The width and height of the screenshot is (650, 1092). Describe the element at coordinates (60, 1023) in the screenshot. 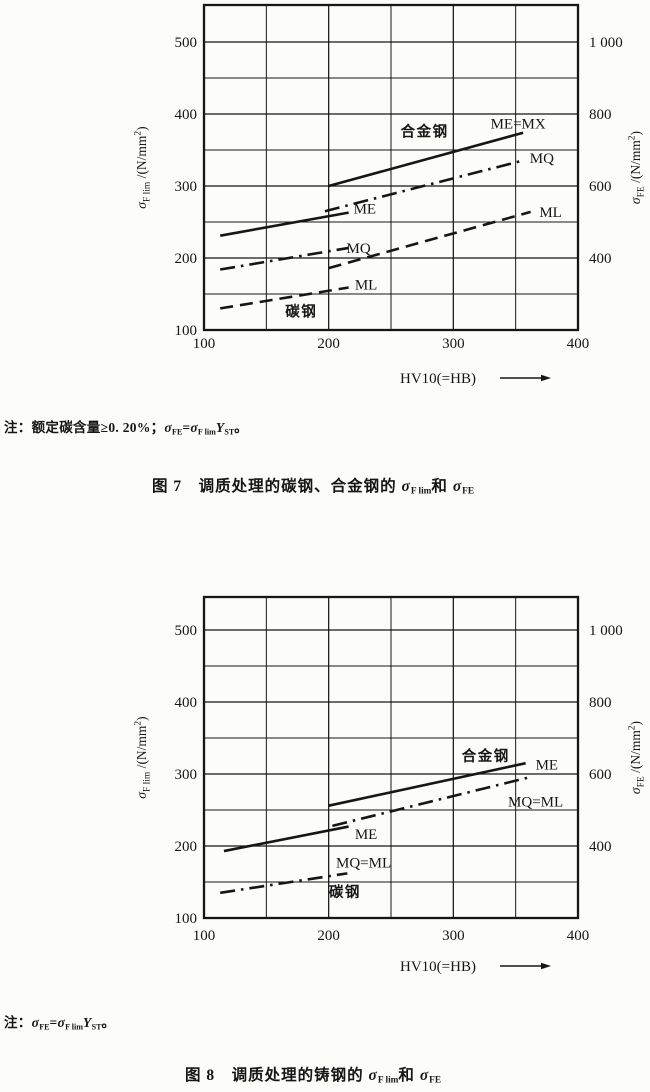

I see `figure8-note: 注：σFE=σF limYST。` at that location.